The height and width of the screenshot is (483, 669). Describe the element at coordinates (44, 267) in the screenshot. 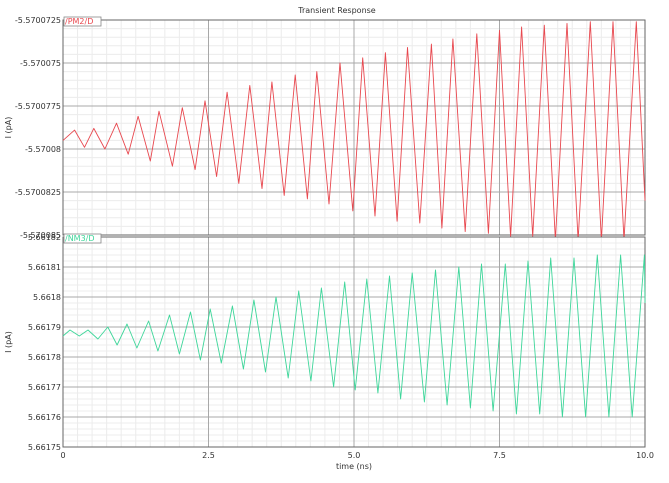

I see `y-tick-label: 5.66181` at that location.